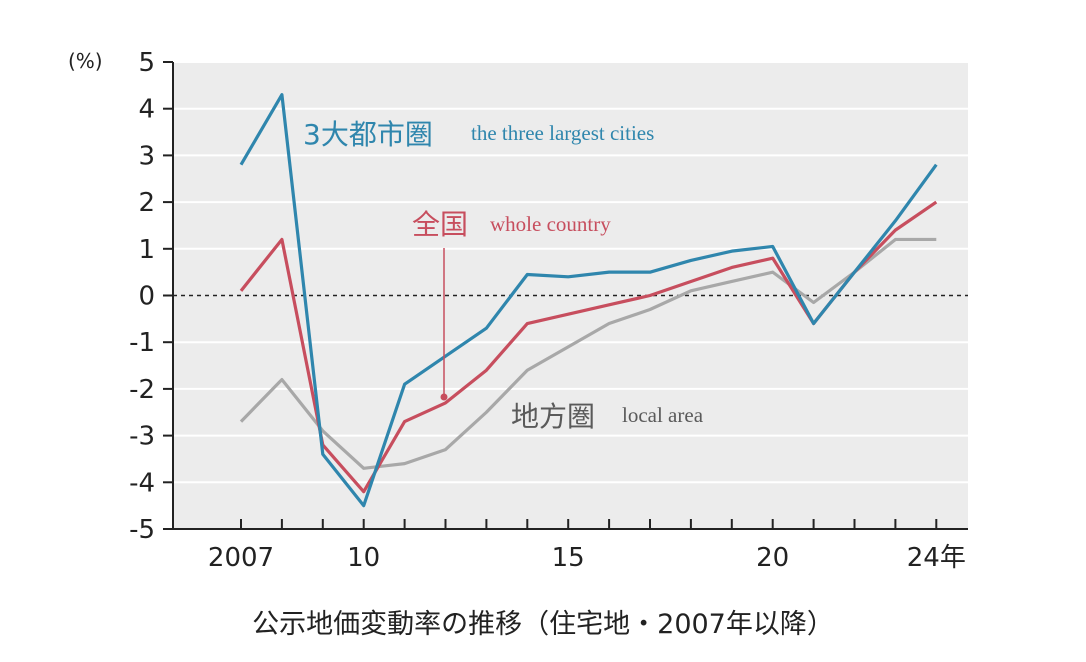  I want to click on y-tick-labels: 5 4 3 2 1 0 -1 -2 -3 -4 -5, so click(142, 296).